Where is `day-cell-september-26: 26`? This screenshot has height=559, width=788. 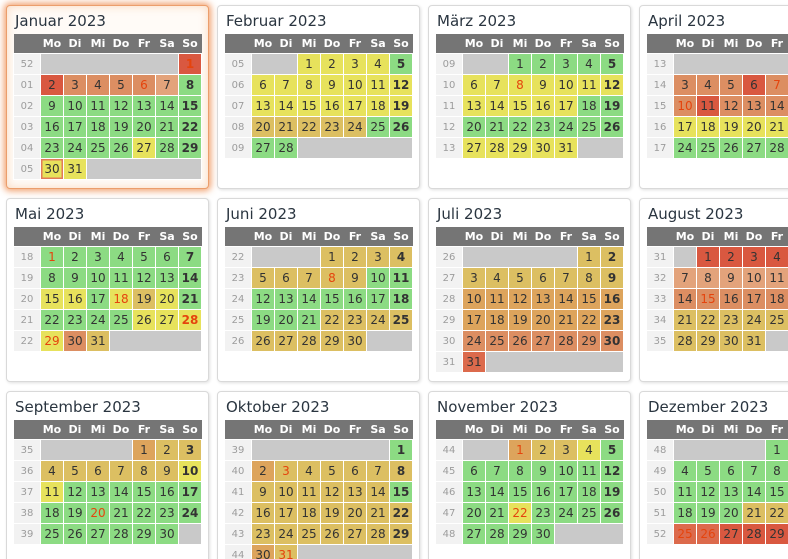
day-cell-september-26: 26 is located at coordinates (75, 534).